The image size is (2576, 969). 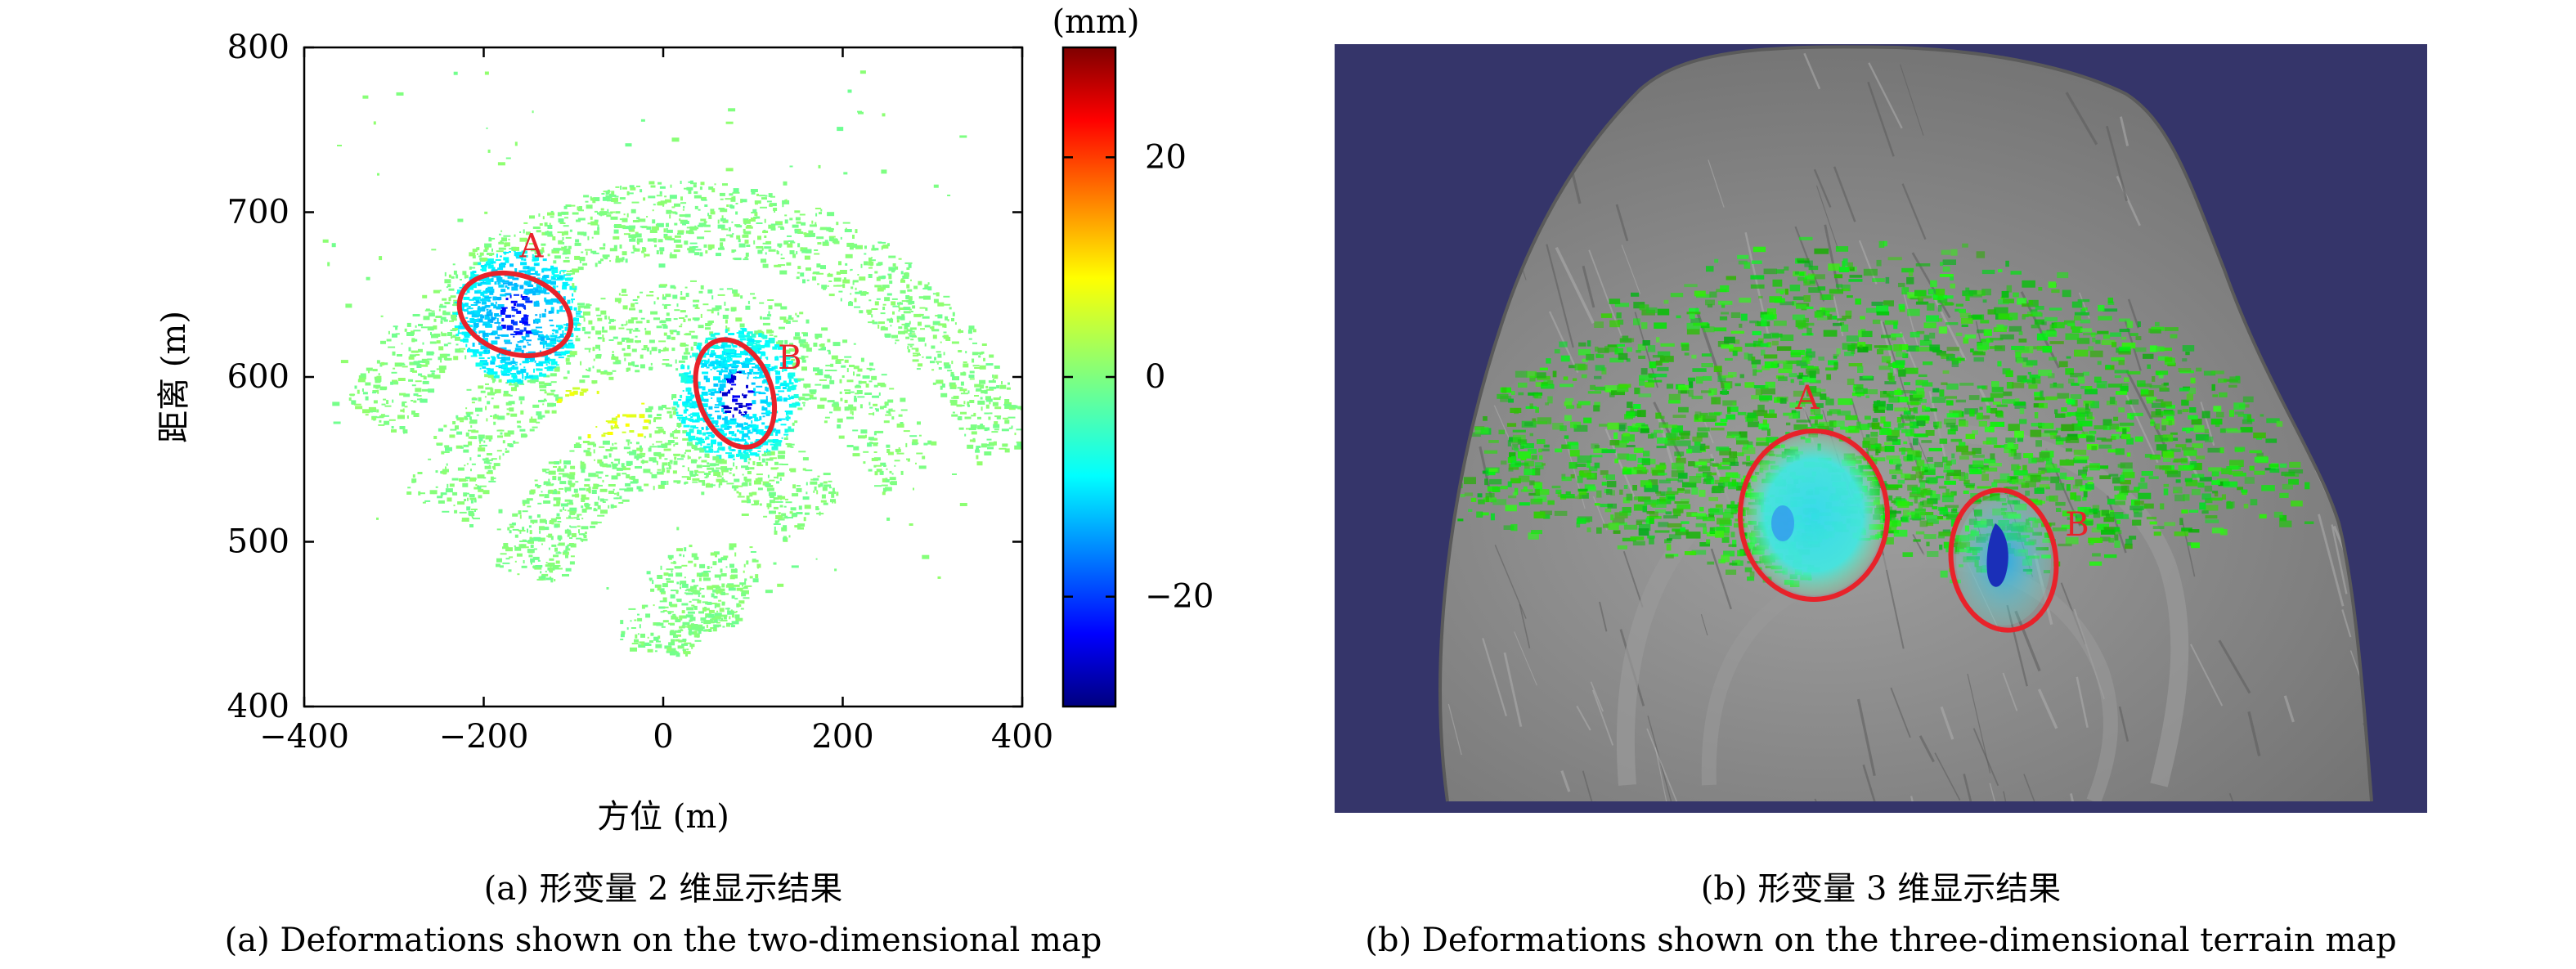 What do you see at coordinates (1133, 355) in the screenshot?
I see `colorbar: 200−20 (mm)` at bounding box center [1133, 355].